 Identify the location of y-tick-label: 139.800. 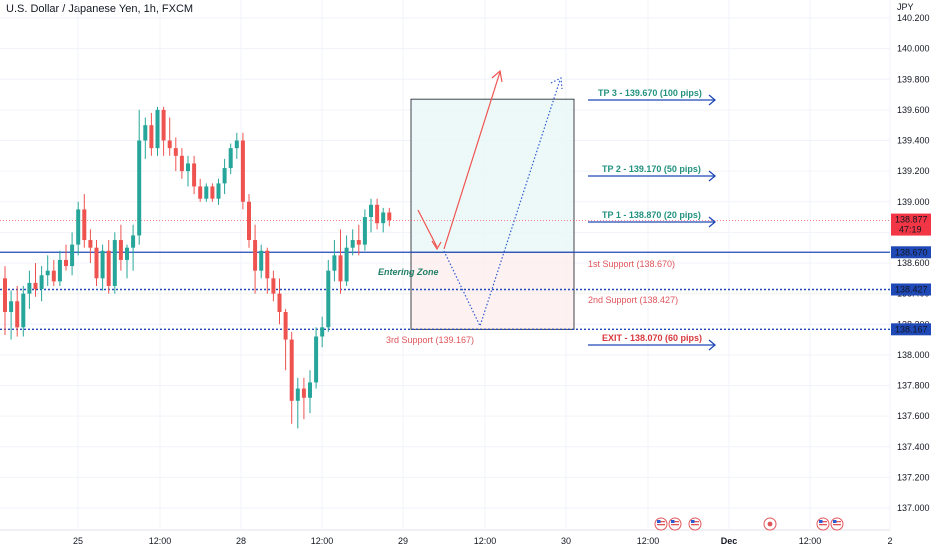
(913, 79).